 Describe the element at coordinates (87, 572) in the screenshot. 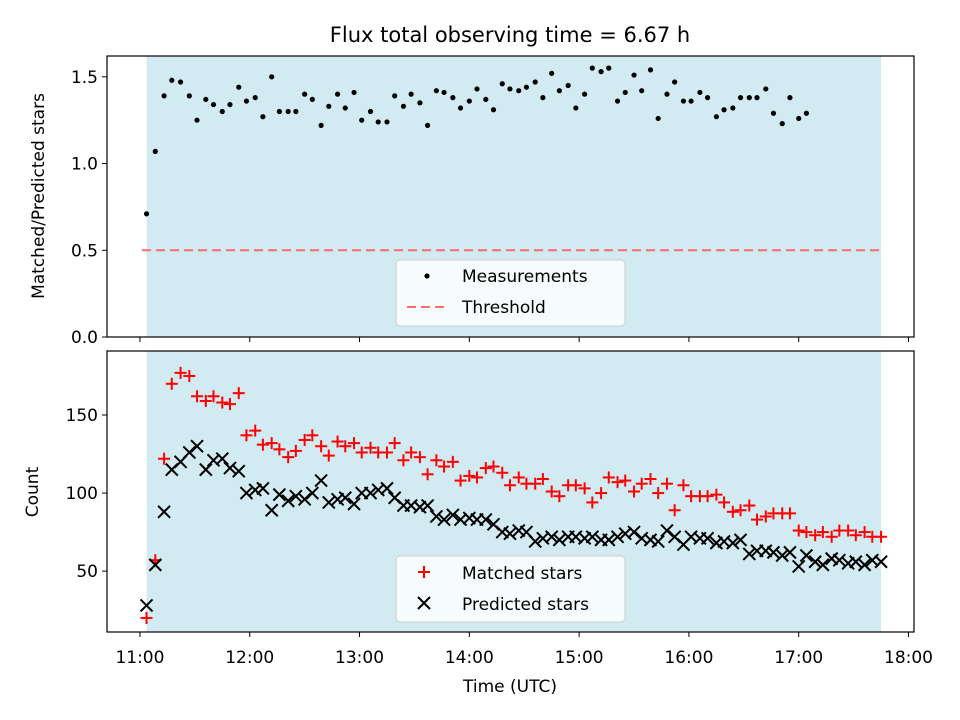

I see `count-y-tick-label: 50` at that location.